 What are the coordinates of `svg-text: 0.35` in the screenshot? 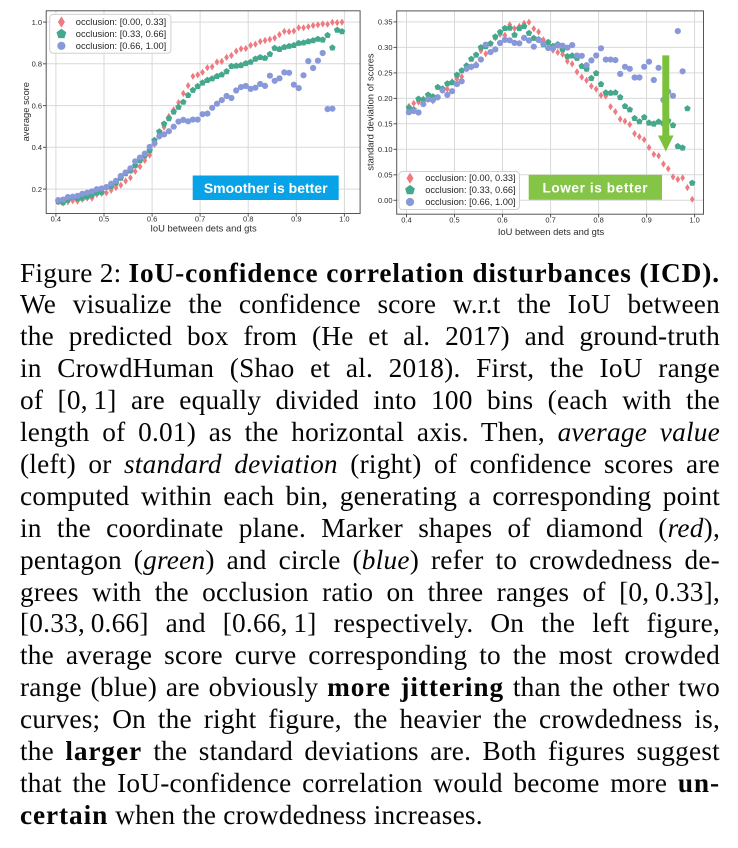 It's located at (385, 22).